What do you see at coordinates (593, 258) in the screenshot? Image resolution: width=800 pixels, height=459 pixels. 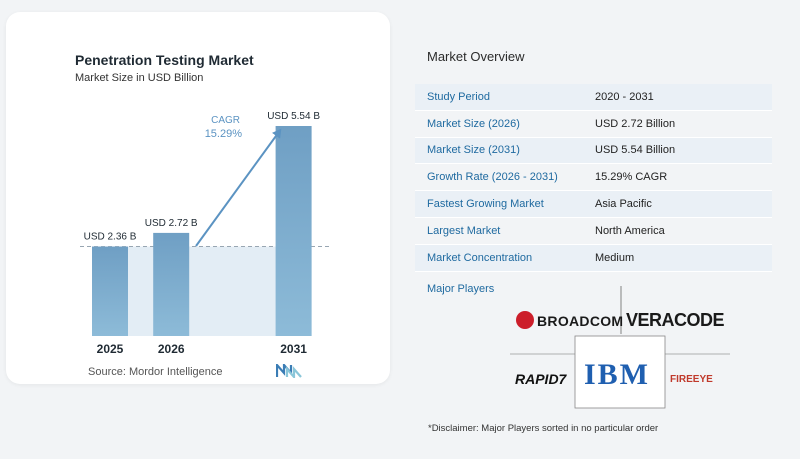 I see `overview-row: Market Concentration Medium` at bounding box center [593, 258].